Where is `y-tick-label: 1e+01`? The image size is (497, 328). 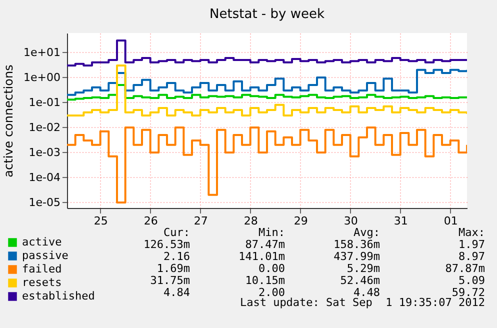
y-tick-label: 1e+01 is located at coordinates (42, 52).